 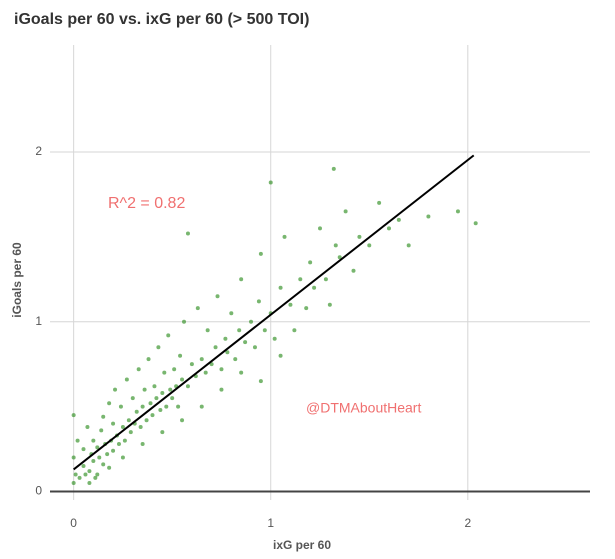 I want to click on chart-title: iGoals per 60 vs. ixG per 60 (> 500 TOI), so click(x=161, y=19).